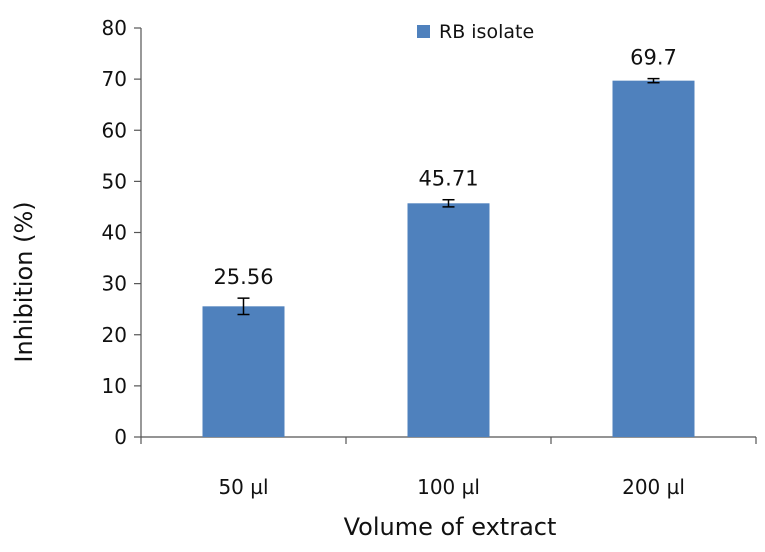 This screenshot has width=765, height=552. What do you see at coordinates (114, 28) in the screenshot?
I see `y-tick-label: 80` at bounding box center [114, 28].